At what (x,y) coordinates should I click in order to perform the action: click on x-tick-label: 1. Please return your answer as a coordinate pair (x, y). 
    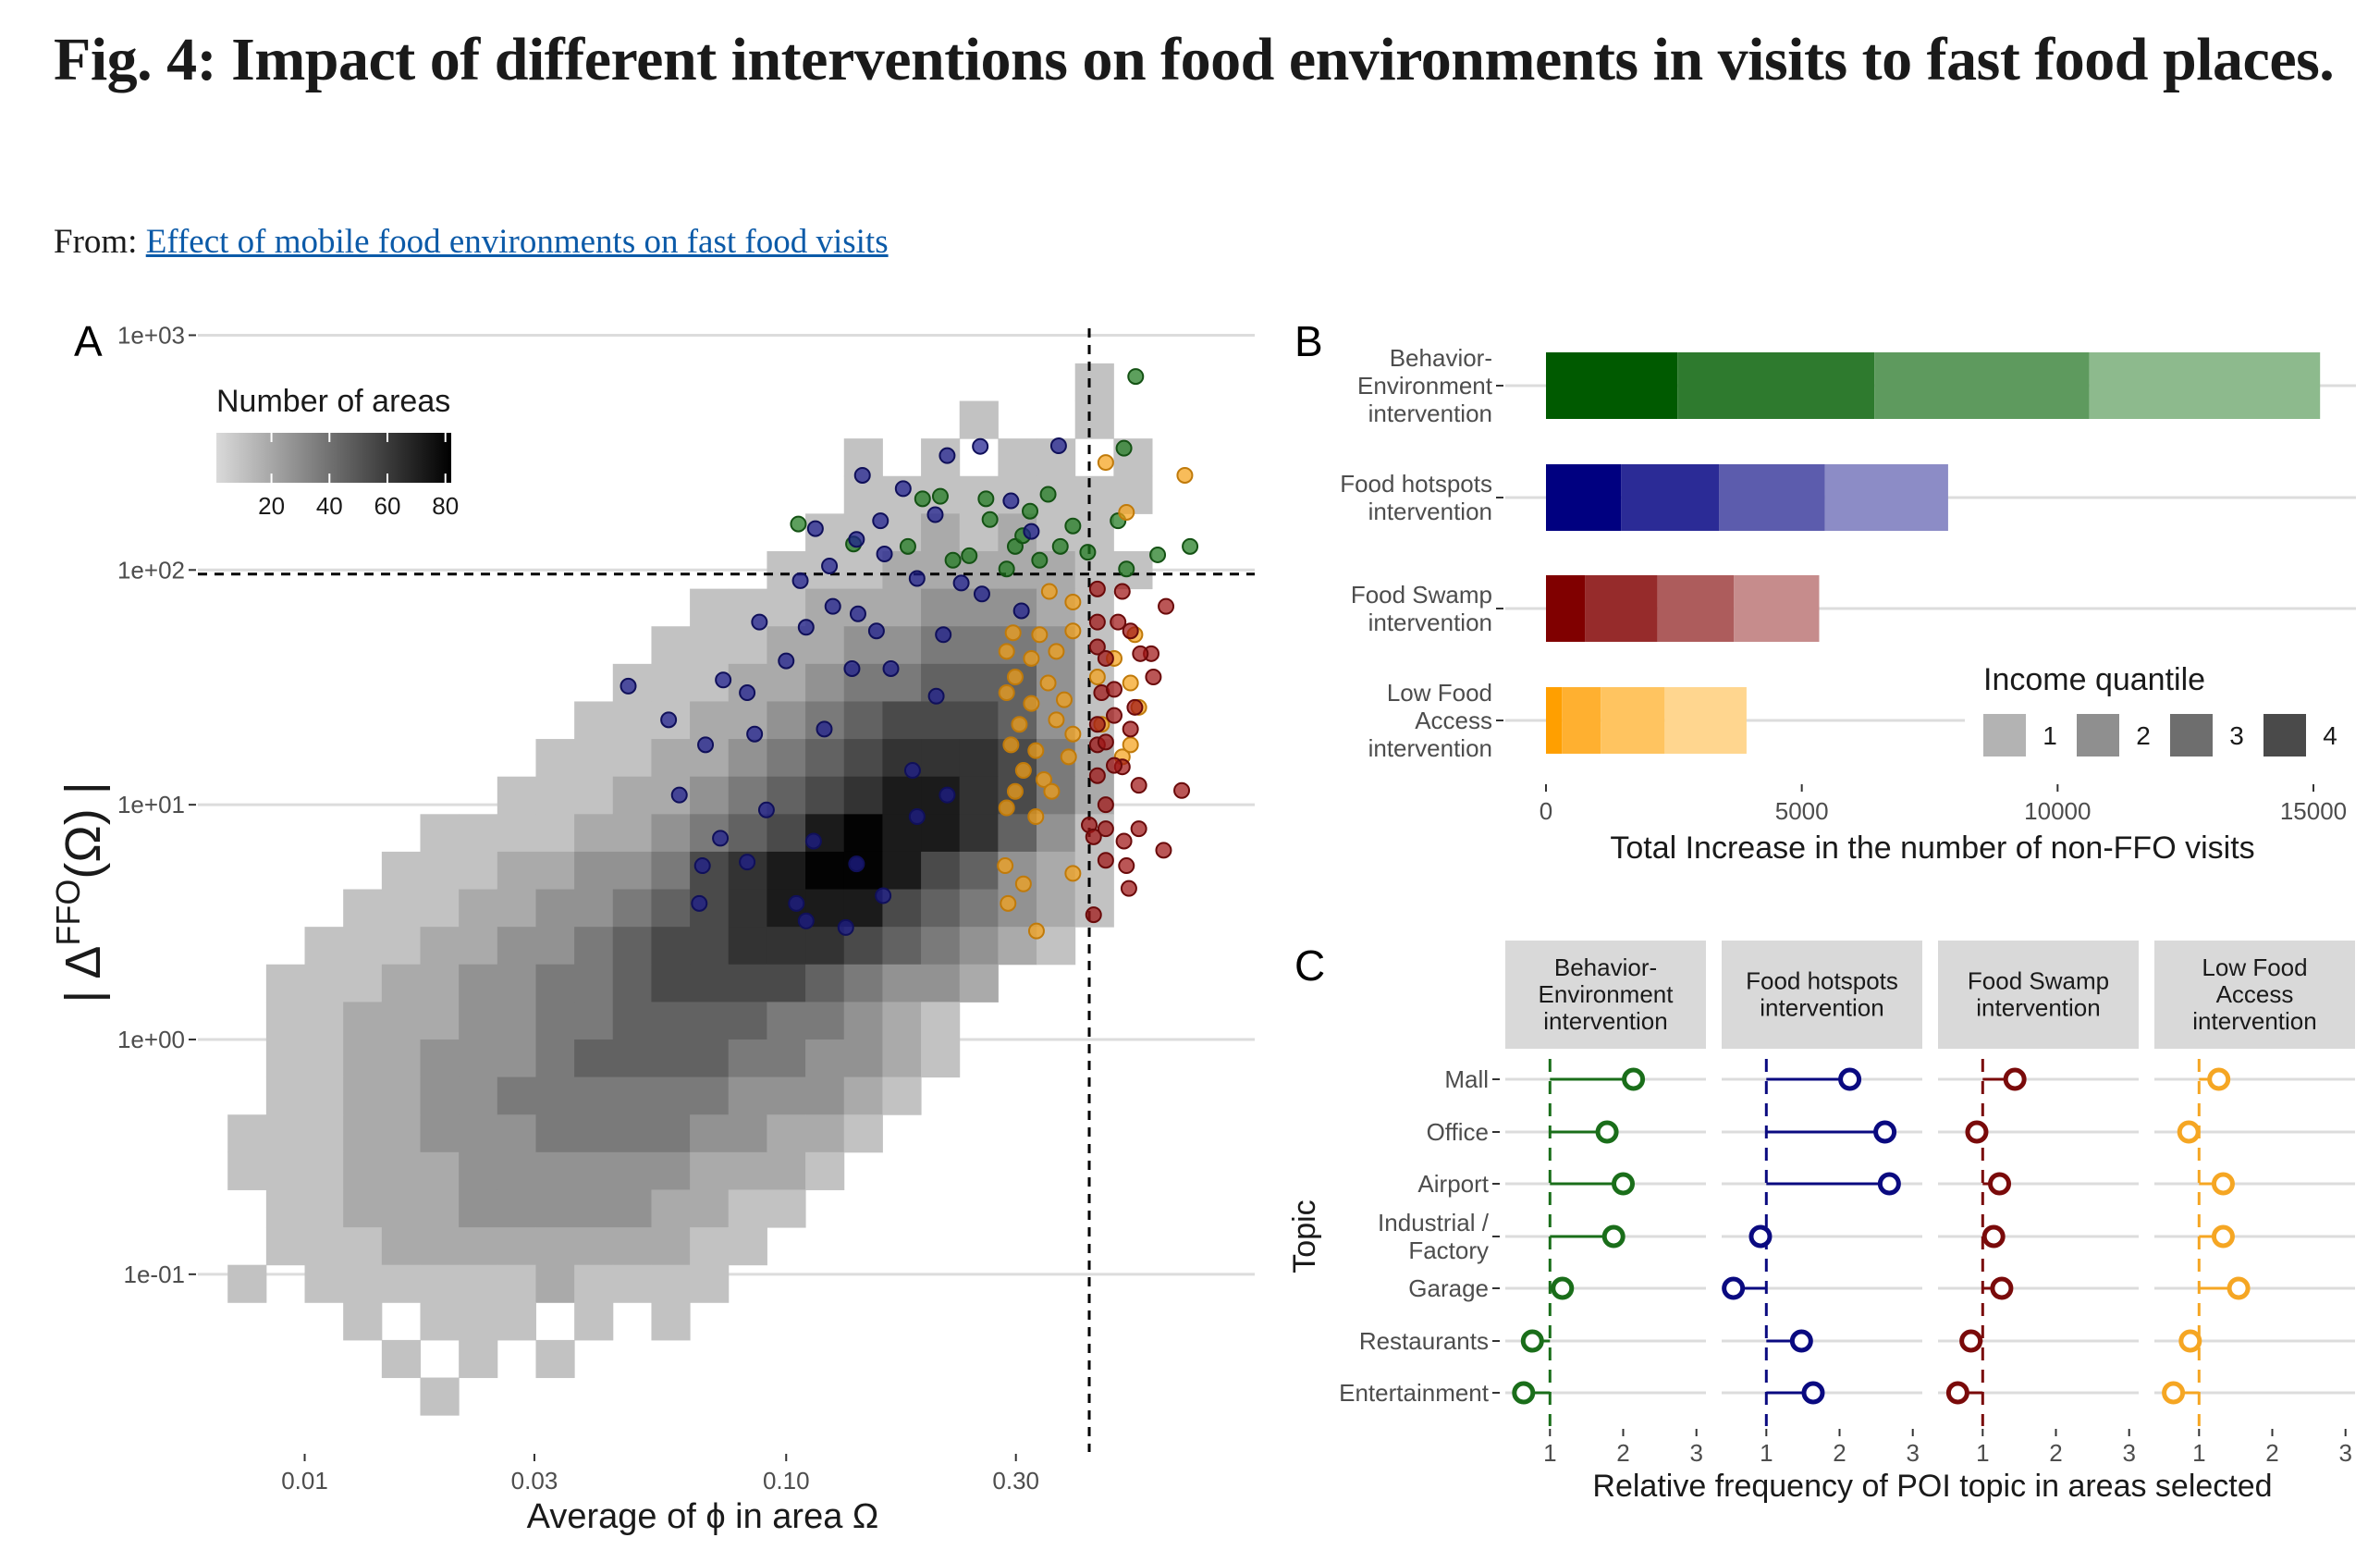
    Looking at the image, I should click on (1549, 1453).